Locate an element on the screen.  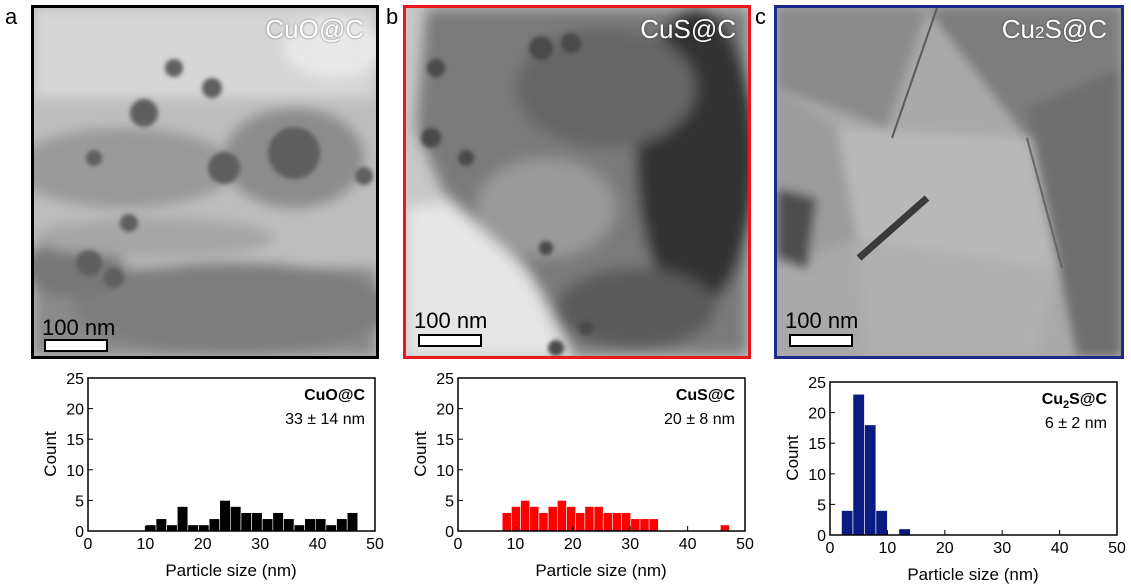
tem-label-cu2s-pre: Cu is located at coordinates (1018, 29).